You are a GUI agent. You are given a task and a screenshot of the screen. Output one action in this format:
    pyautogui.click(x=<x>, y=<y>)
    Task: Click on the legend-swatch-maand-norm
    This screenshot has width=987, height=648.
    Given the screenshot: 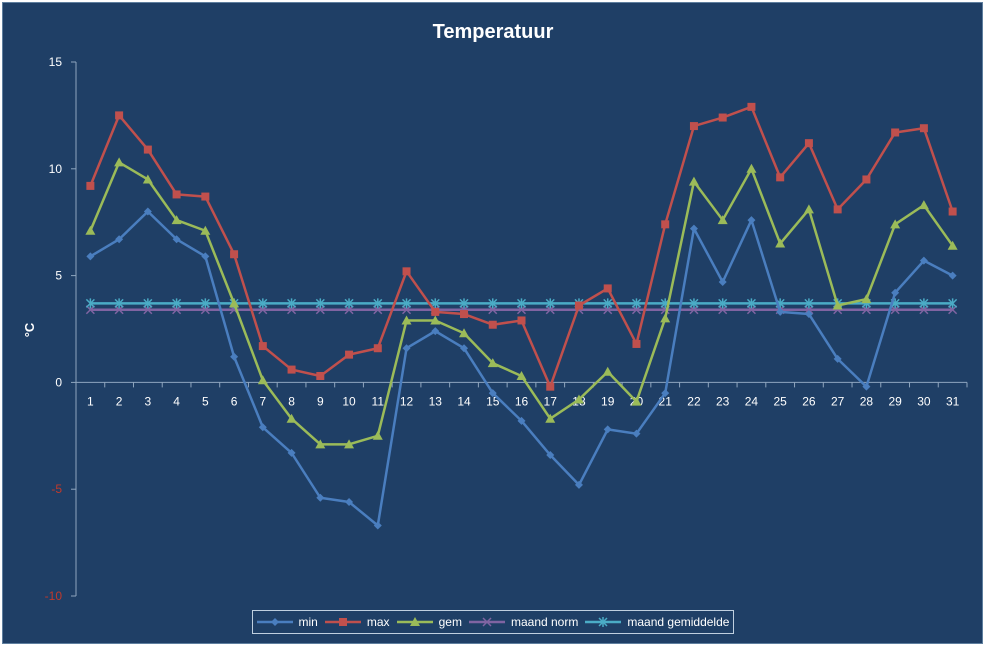 What is the action you would take?
    pyautogui.click(x=486, y=622)
    